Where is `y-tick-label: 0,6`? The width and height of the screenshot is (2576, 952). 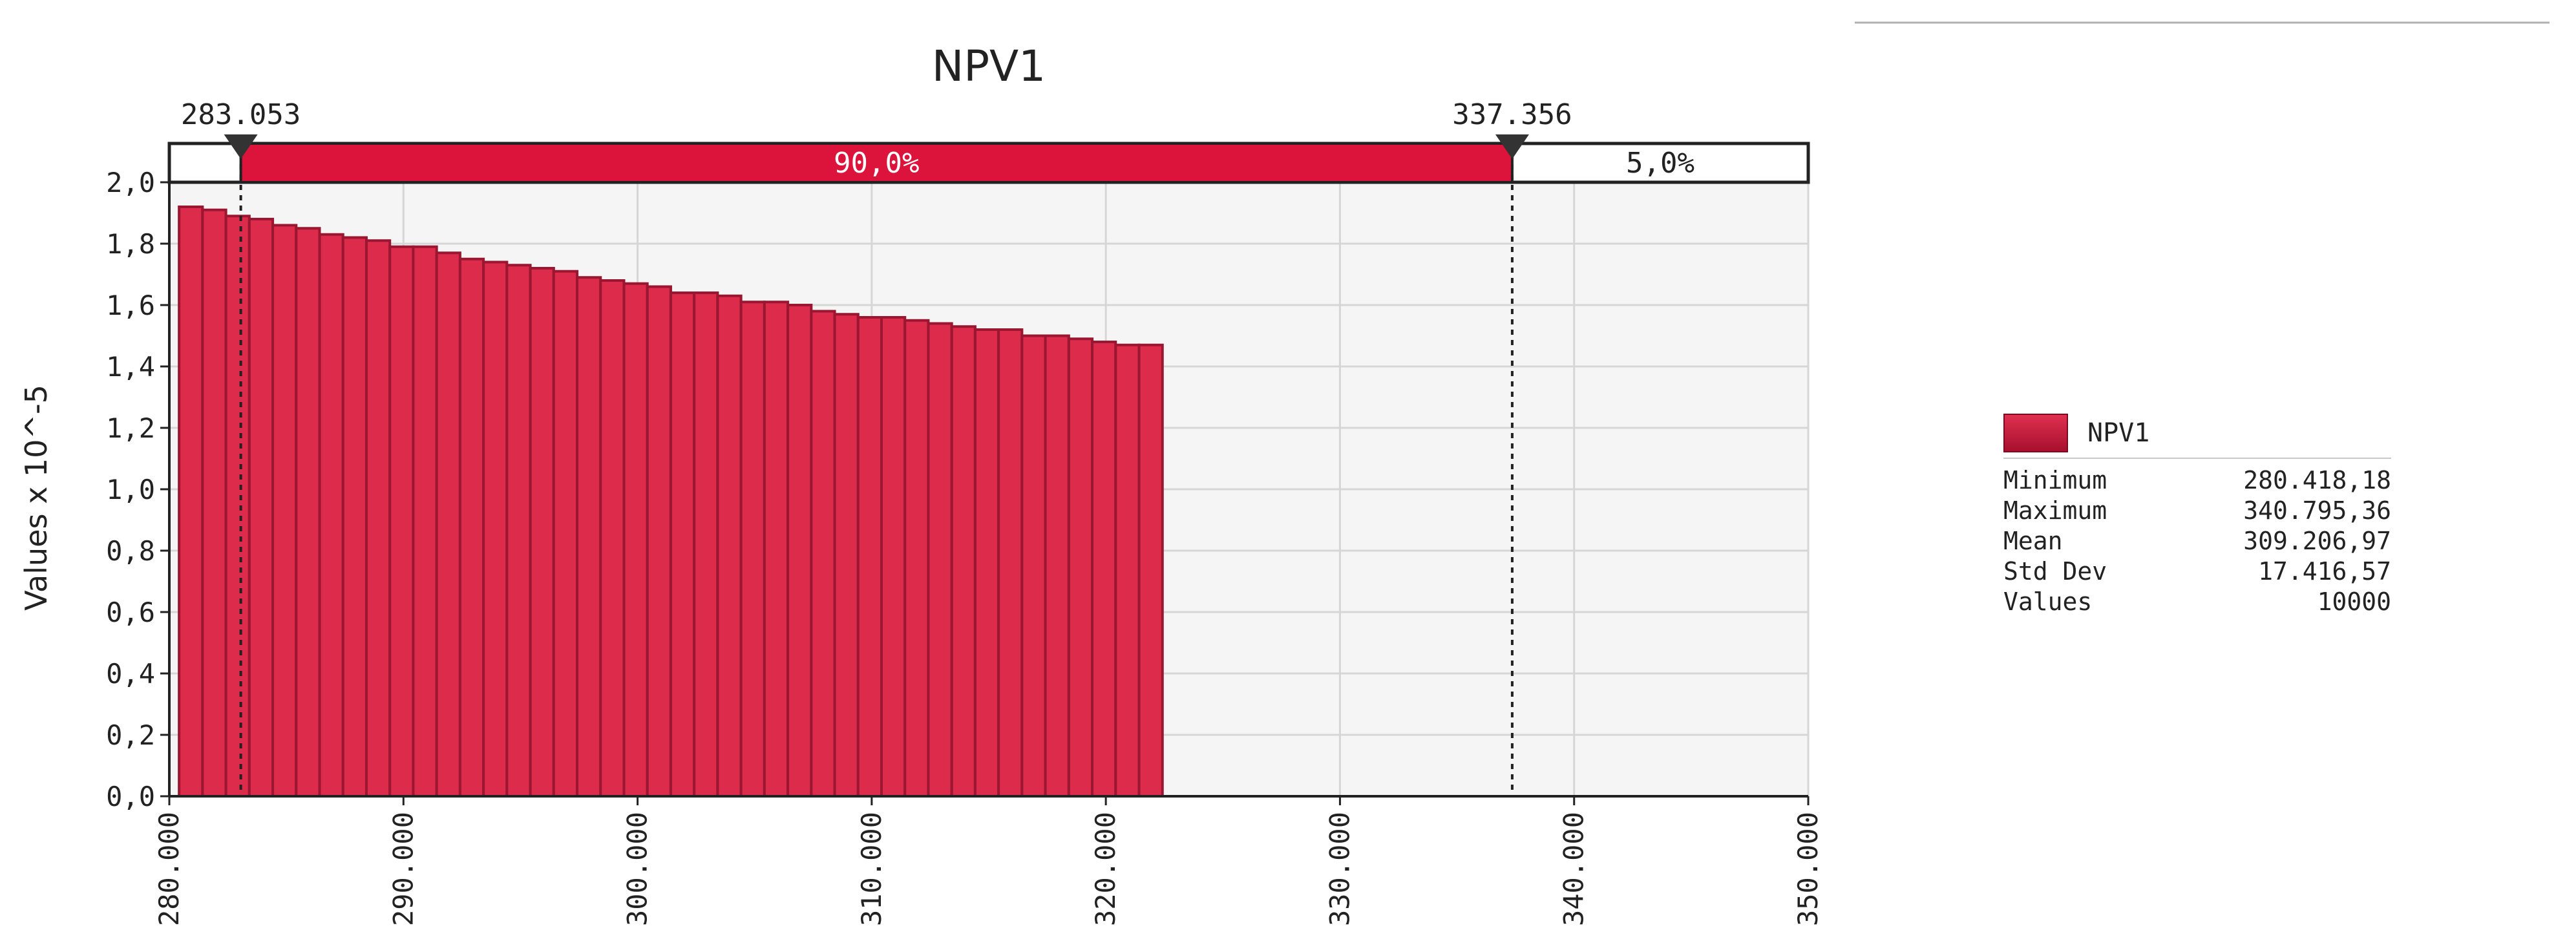 y-tick-label: 0,6 is located at coordinates (130, 612).